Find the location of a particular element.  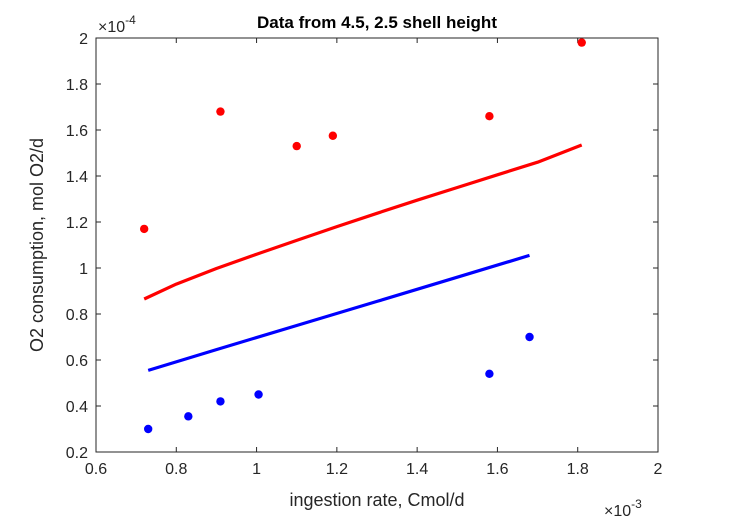

x-axis-label: ingestion rate, Cmol/d is located at coordinates (376, 500).